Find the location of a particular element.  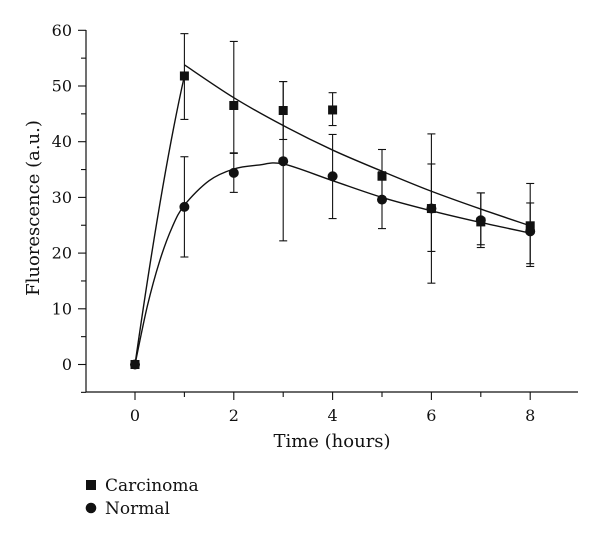

x-tick-label: 6 is located at coordinates (431, 415).